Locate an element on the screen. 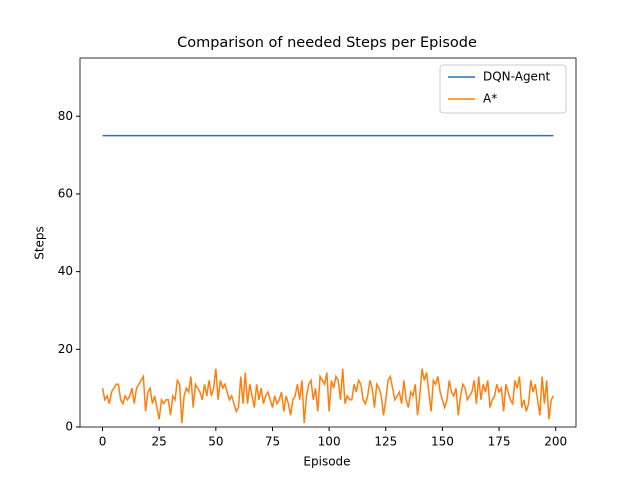 Image resolution: width=640 pixels, height=480 pixels. x-tick-label: 25 is located at coordinates (159, 442).